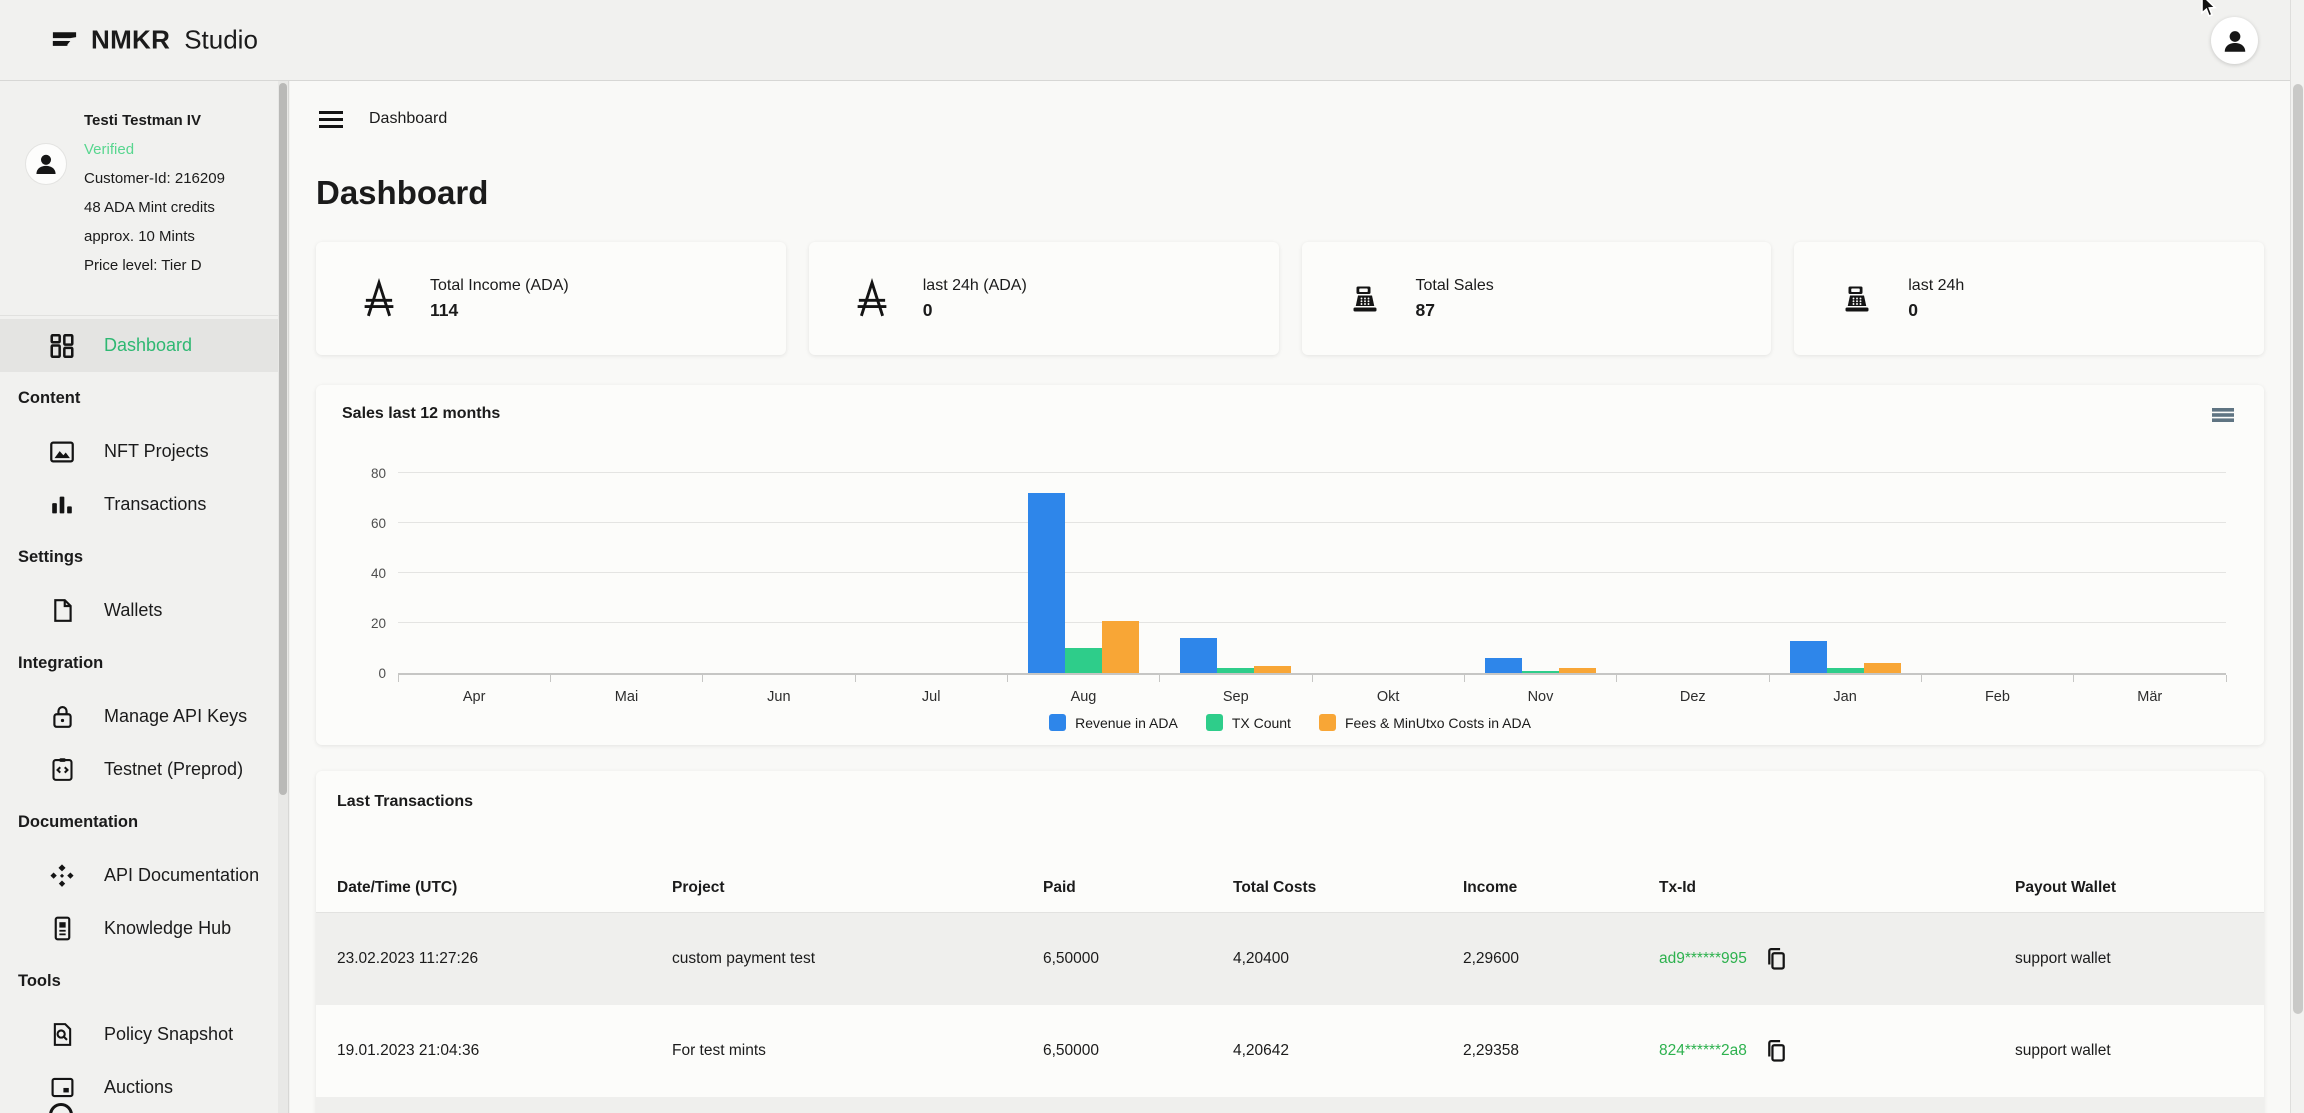 The width and height of the screenshot is (2304, 1113). What do you see at coordinates (169, 1034) in the screenshot?
I see `sidebar-item-label: Policy Snapshot` at bounding box center [169, 1034].